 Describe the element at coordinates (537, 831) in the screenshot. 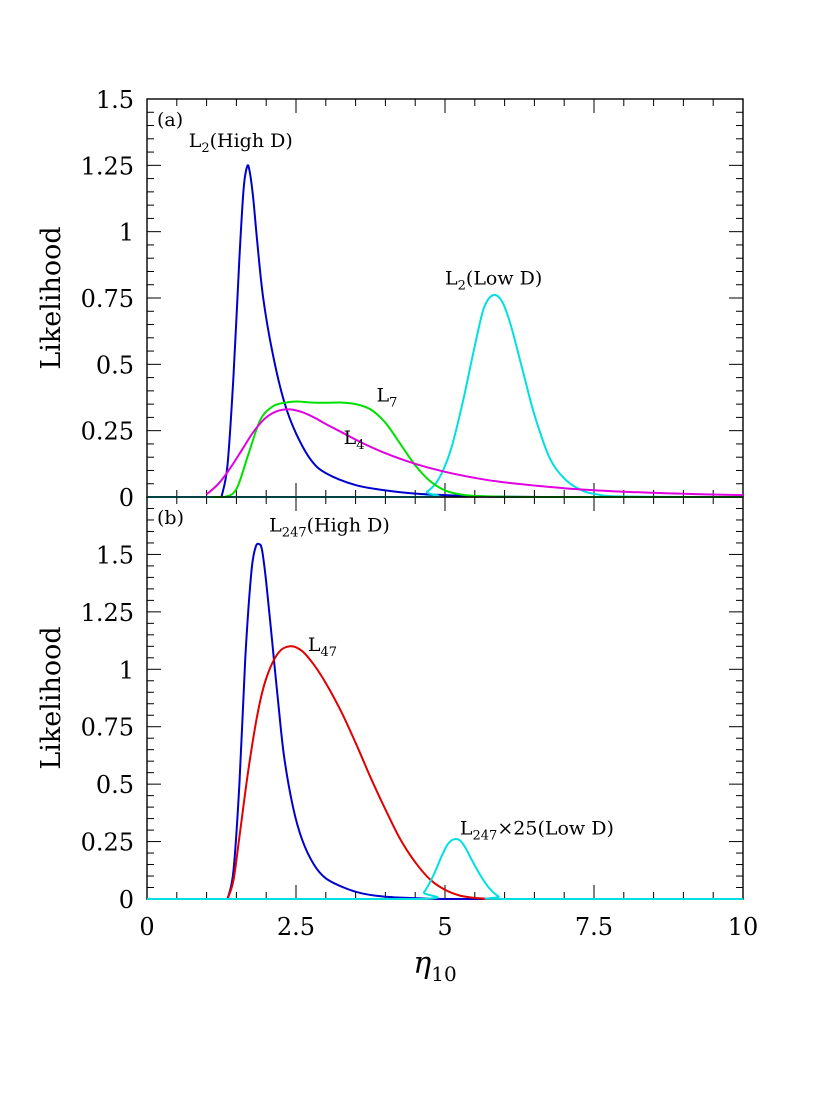

I see `annotation-l247-low: L247×25(Low D)` at that location.